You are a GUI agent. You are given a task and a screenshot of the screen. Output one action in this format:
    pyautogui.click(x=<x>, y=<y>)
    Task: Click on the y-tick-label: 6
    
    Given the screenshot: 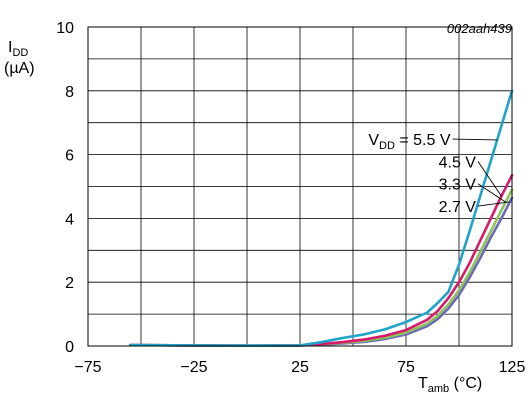 What is the action you would take?
    pyautogui.click(x=69, y=156)
    